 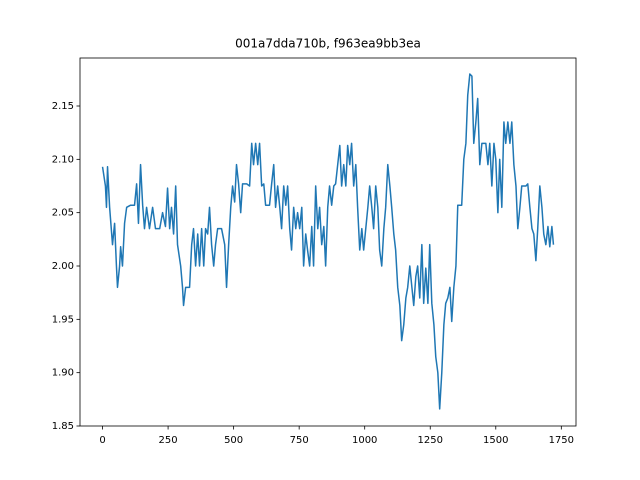 What do you see at coordinates (561, 440) in the screenshot?
I see `x-tick-label: 1750` at bounding box center [561, 440].